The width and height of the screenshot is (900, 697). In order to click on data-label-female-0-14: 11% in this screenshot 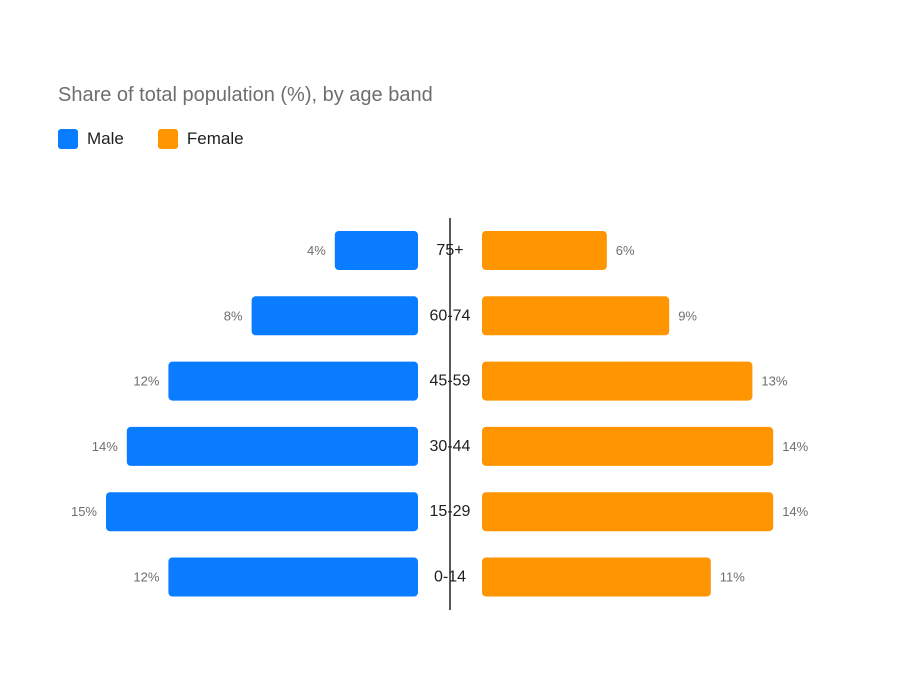, I will do `click(732, 577)`.